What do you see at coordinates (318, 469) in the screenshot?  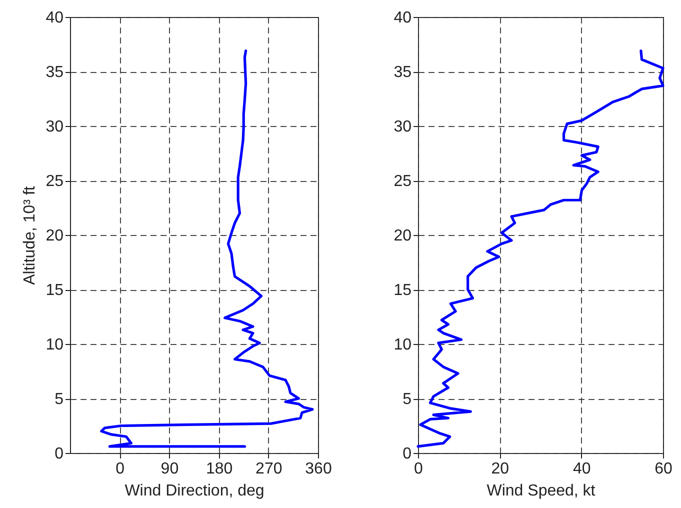 I see `x-tick-label: 360` at bounding box center [318, 469].